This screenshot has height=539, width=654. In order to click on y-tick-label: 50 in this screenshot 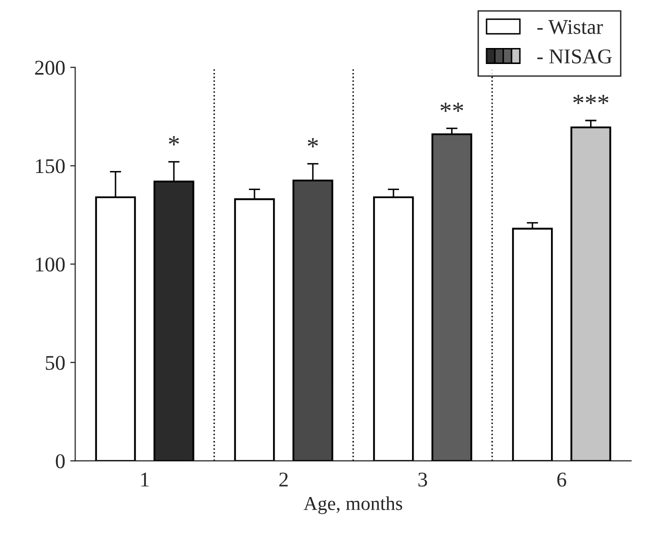, I will do `click(55, 363)`.